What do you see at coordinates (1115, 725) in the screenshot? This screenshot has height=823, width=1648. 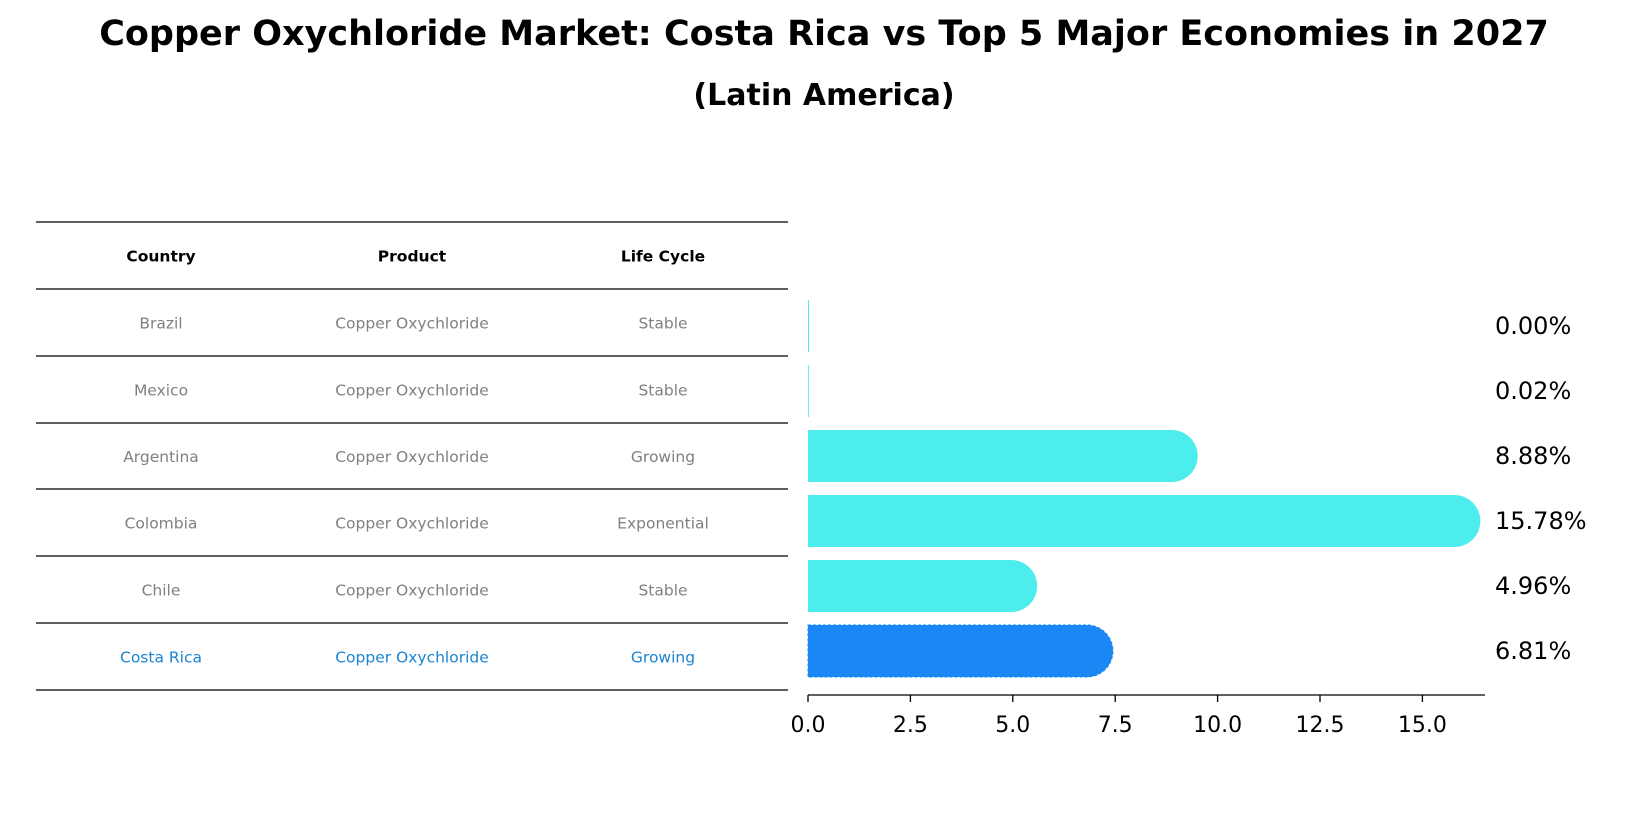 I see `x-tick-label: 7.5` at bounding box center [1115, 725].